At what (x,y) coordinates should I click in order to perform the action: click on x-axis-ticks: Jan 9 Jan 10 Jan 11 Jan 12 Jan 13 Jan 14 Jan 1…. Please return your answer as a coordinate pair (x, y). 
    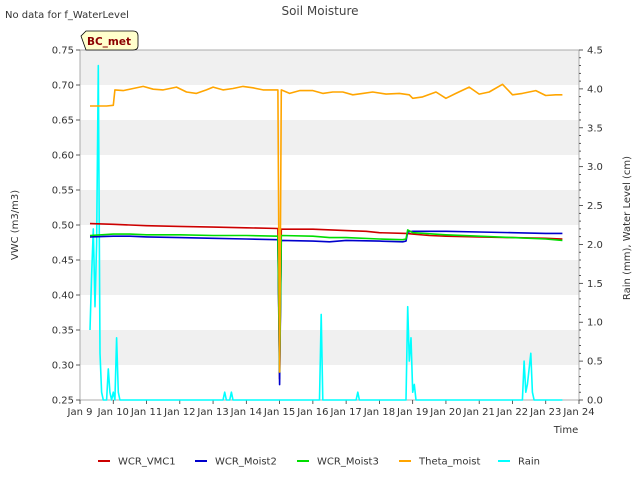
    Looking at the image, I should click on (331, 409).